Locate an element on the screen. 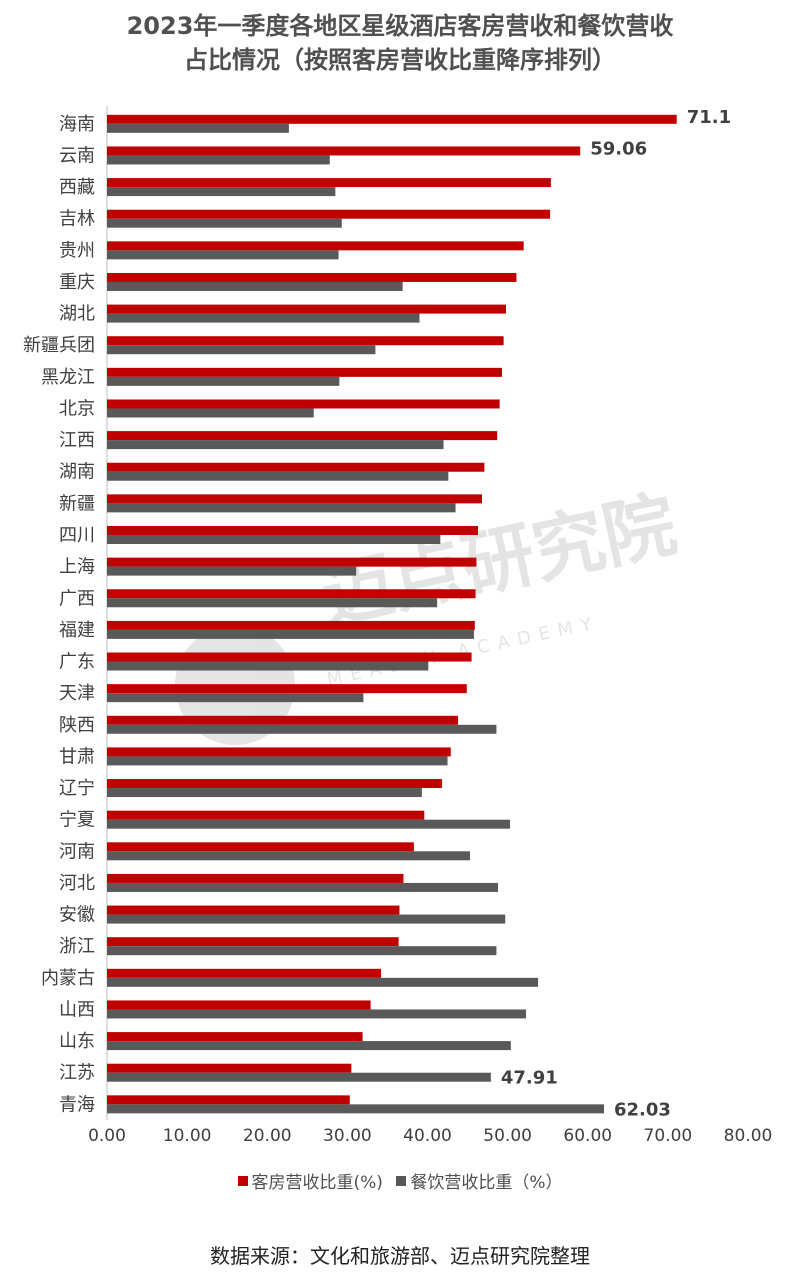  category-label: 青海 is located at coordinates (77, 1104).